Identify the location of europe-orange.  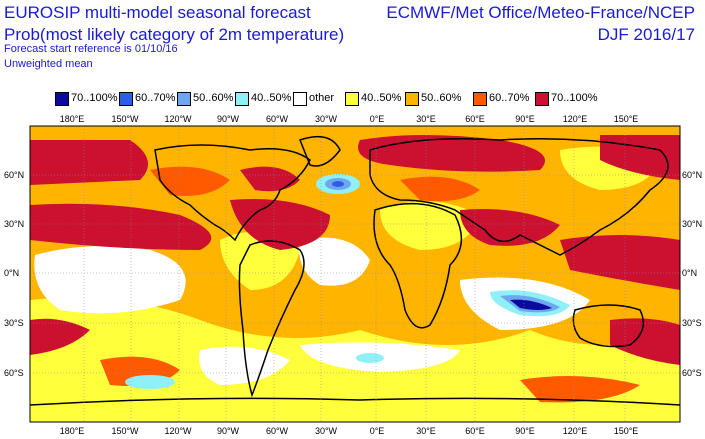
(440, 189).